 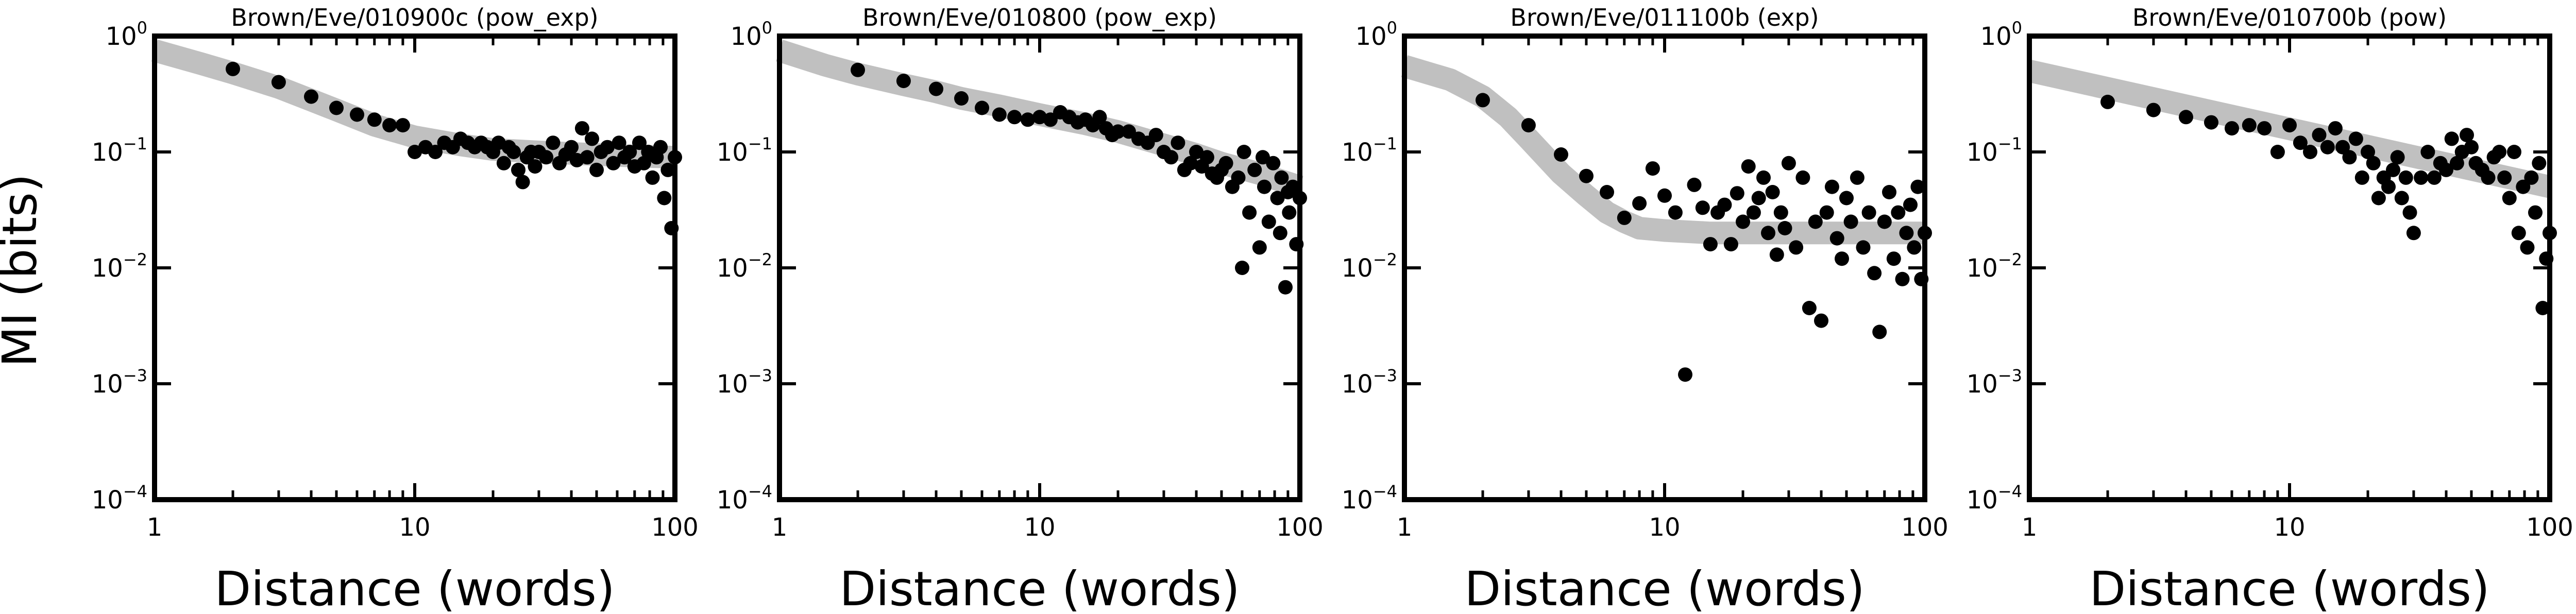 What do you see at coordinates (744, 266) in the screenshot?
I see `panel-2-y-tick-label: 10⁻²` at bounding box center [744, 266].